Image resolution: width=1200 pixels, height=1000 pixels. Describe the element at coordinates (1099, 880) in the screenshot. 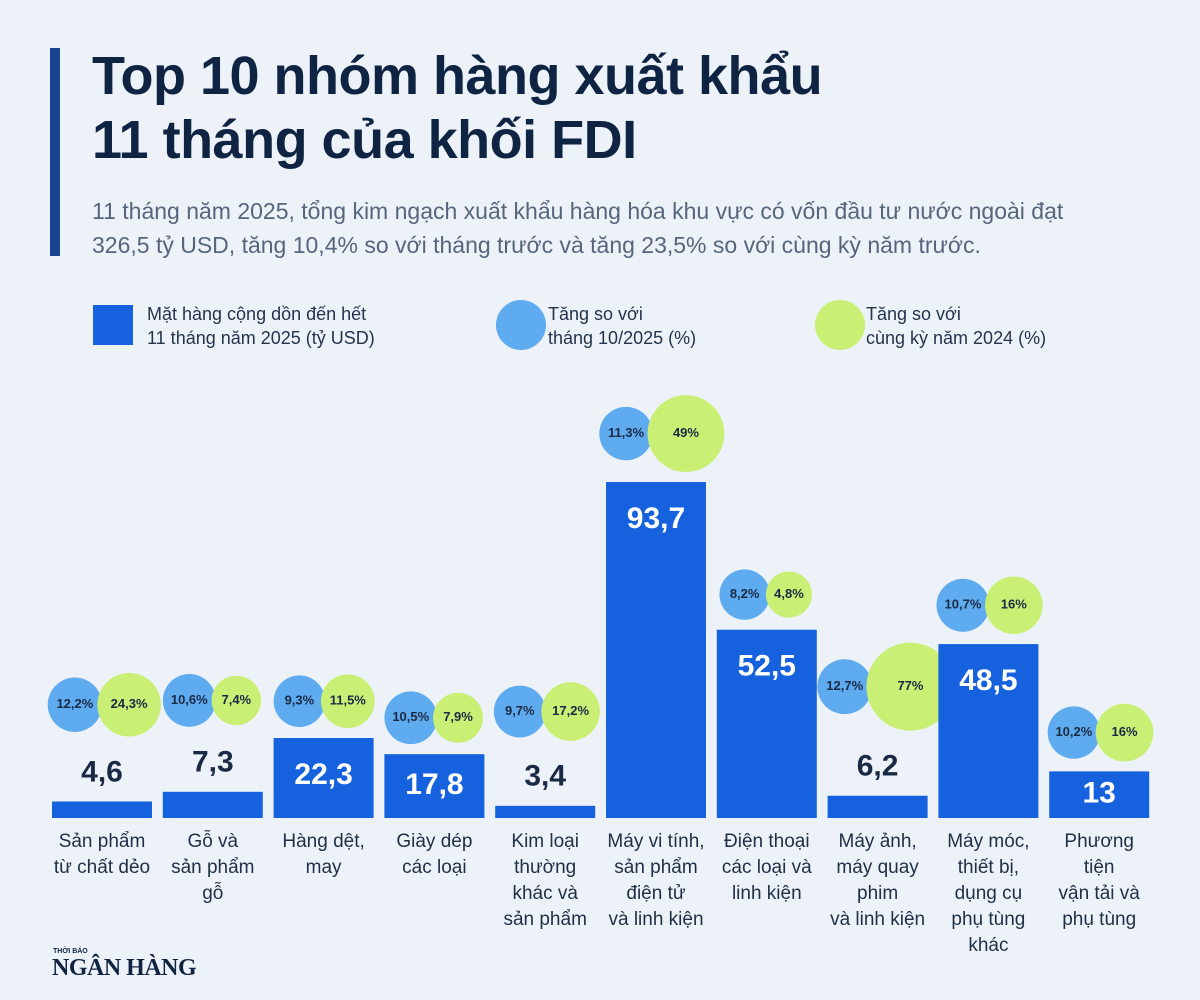

I see `category-label: Phương tiện vận tải và phụ tùng` at that location.